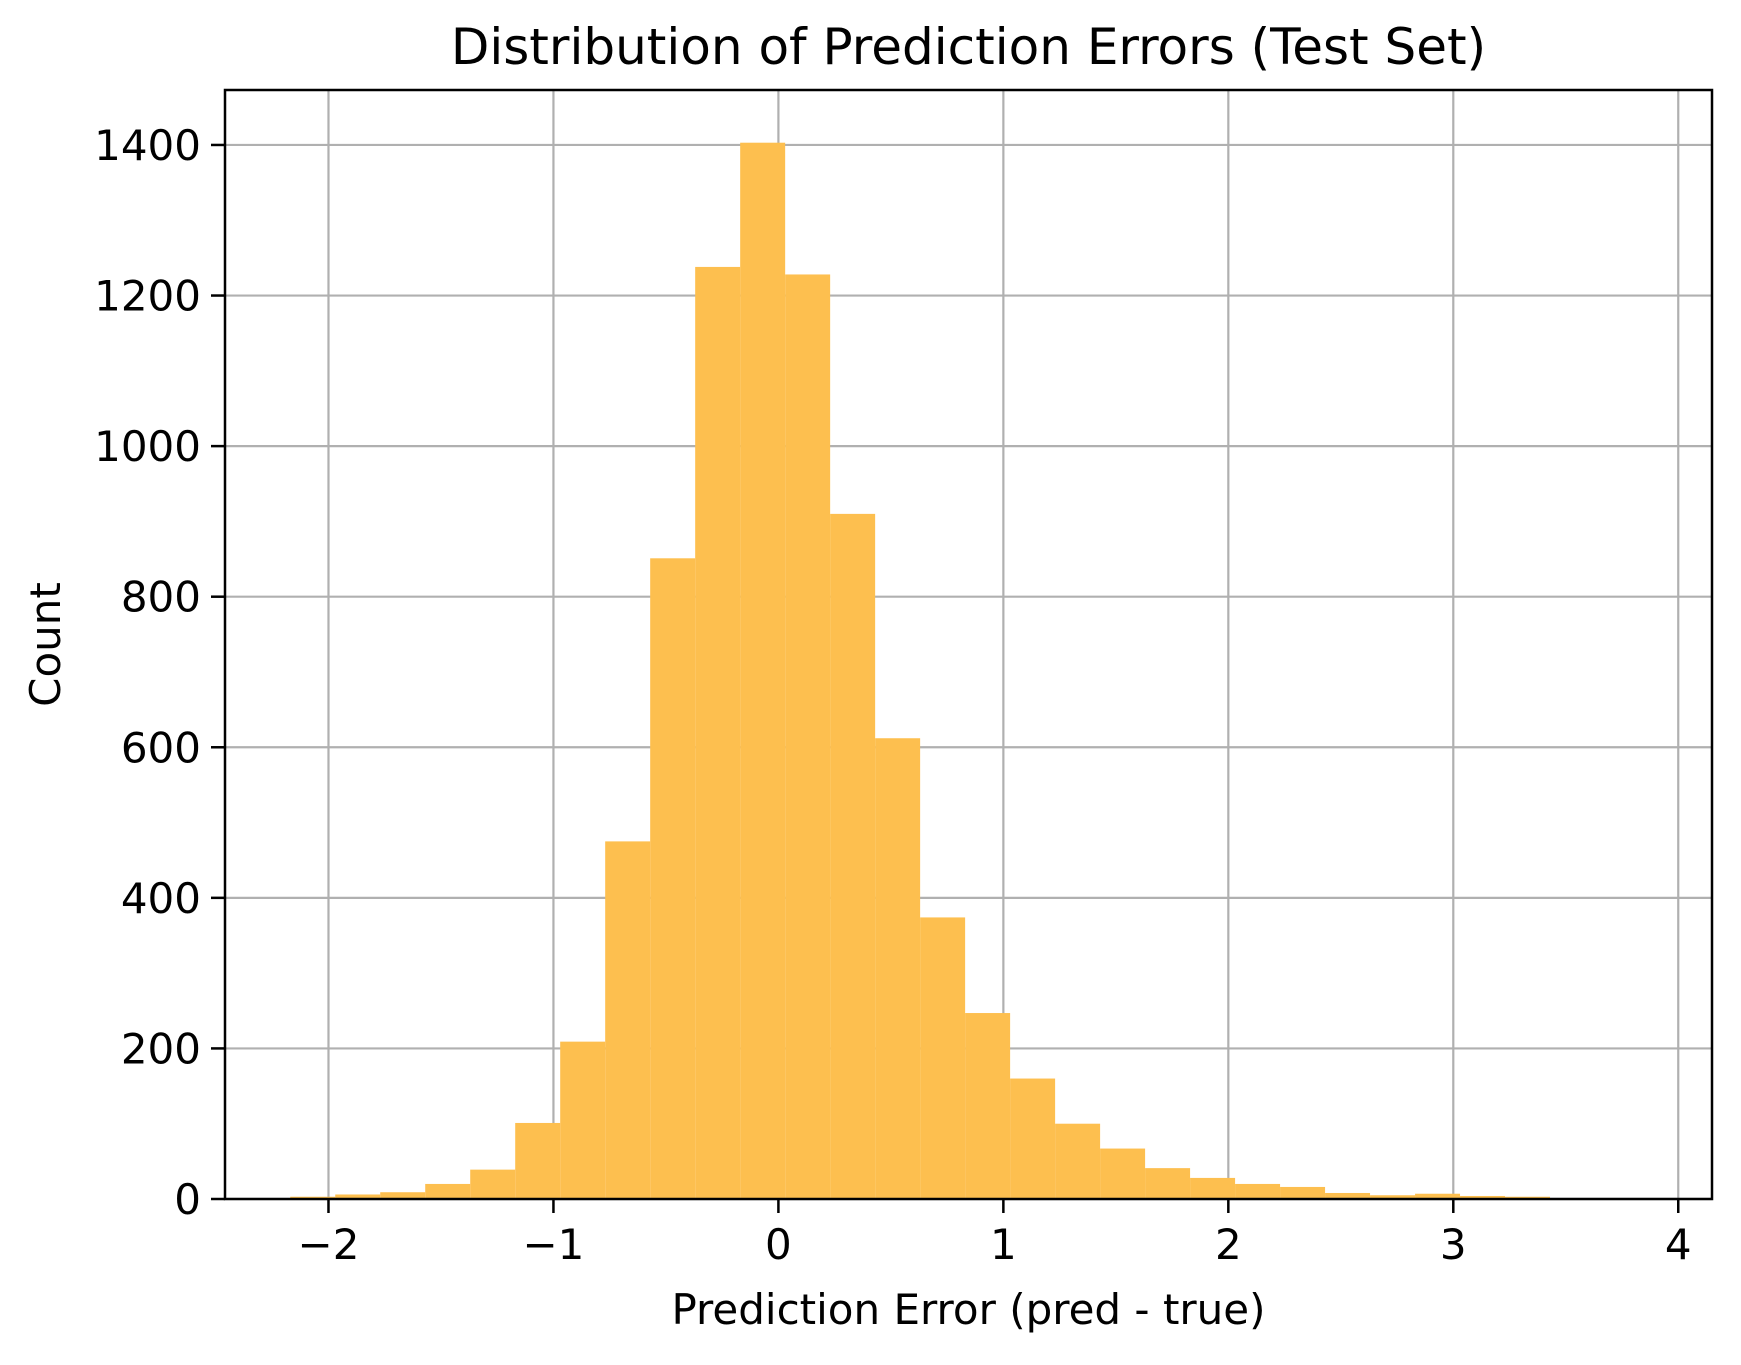  Describe the element at coordinates (45, 644) in the screenshot. I see `y-axis-label: Count` at that location.